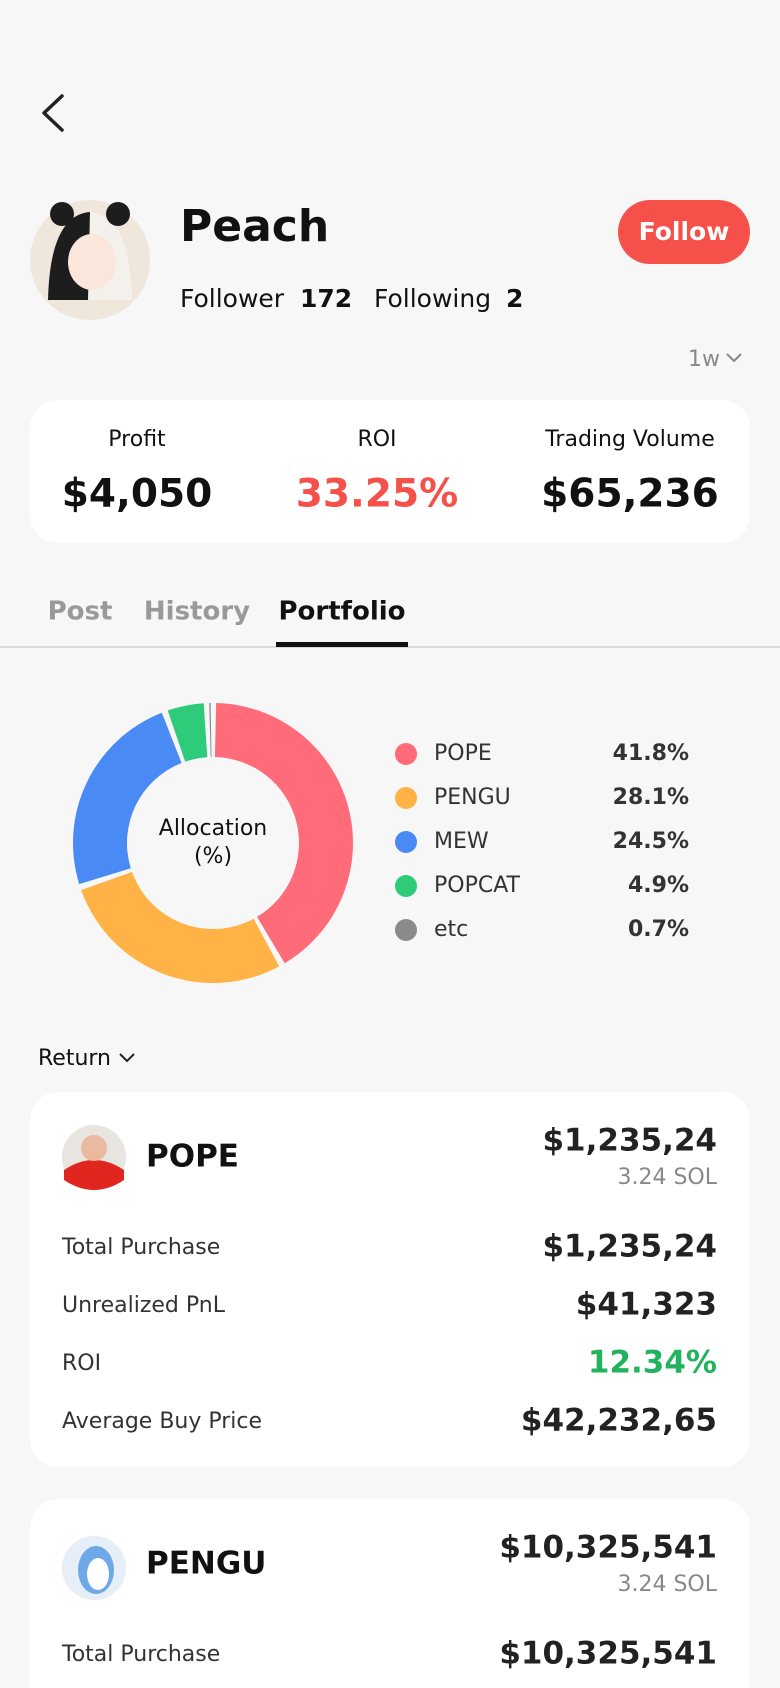 This screenshot has width=780, height=1688. What do you see at coordinates (451, 929) in the screenshot?
I see `legend-label: etc` at bounding box center [451, 929].